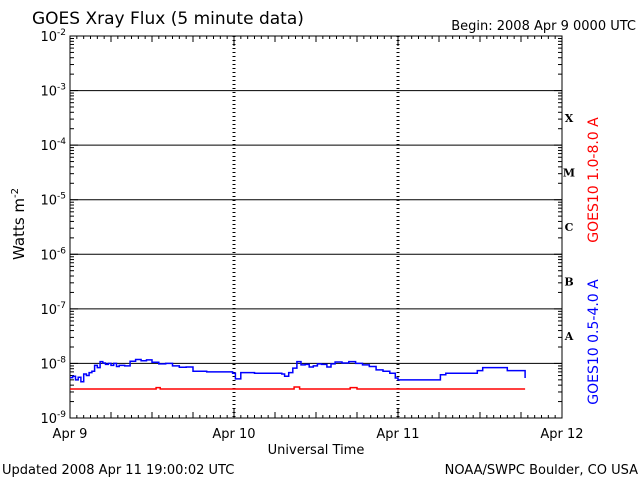  What do you see at coordinates (15, 193) in the screenshot?
I see `y-axis-title-exp: -2` at bounding box center [15, 193].